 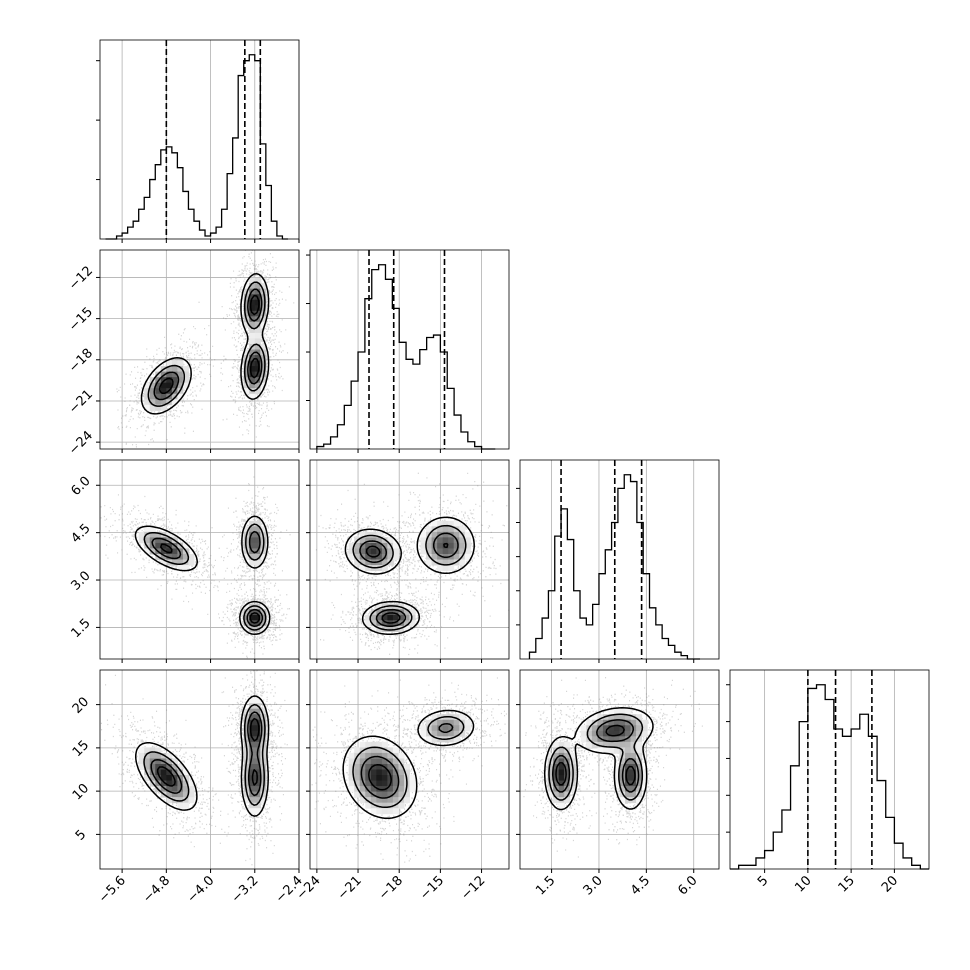 What do you see at coordinates (763, 881) in the screenshot?
I see `x-tick-label: 5` at bounding box center [763, 881].